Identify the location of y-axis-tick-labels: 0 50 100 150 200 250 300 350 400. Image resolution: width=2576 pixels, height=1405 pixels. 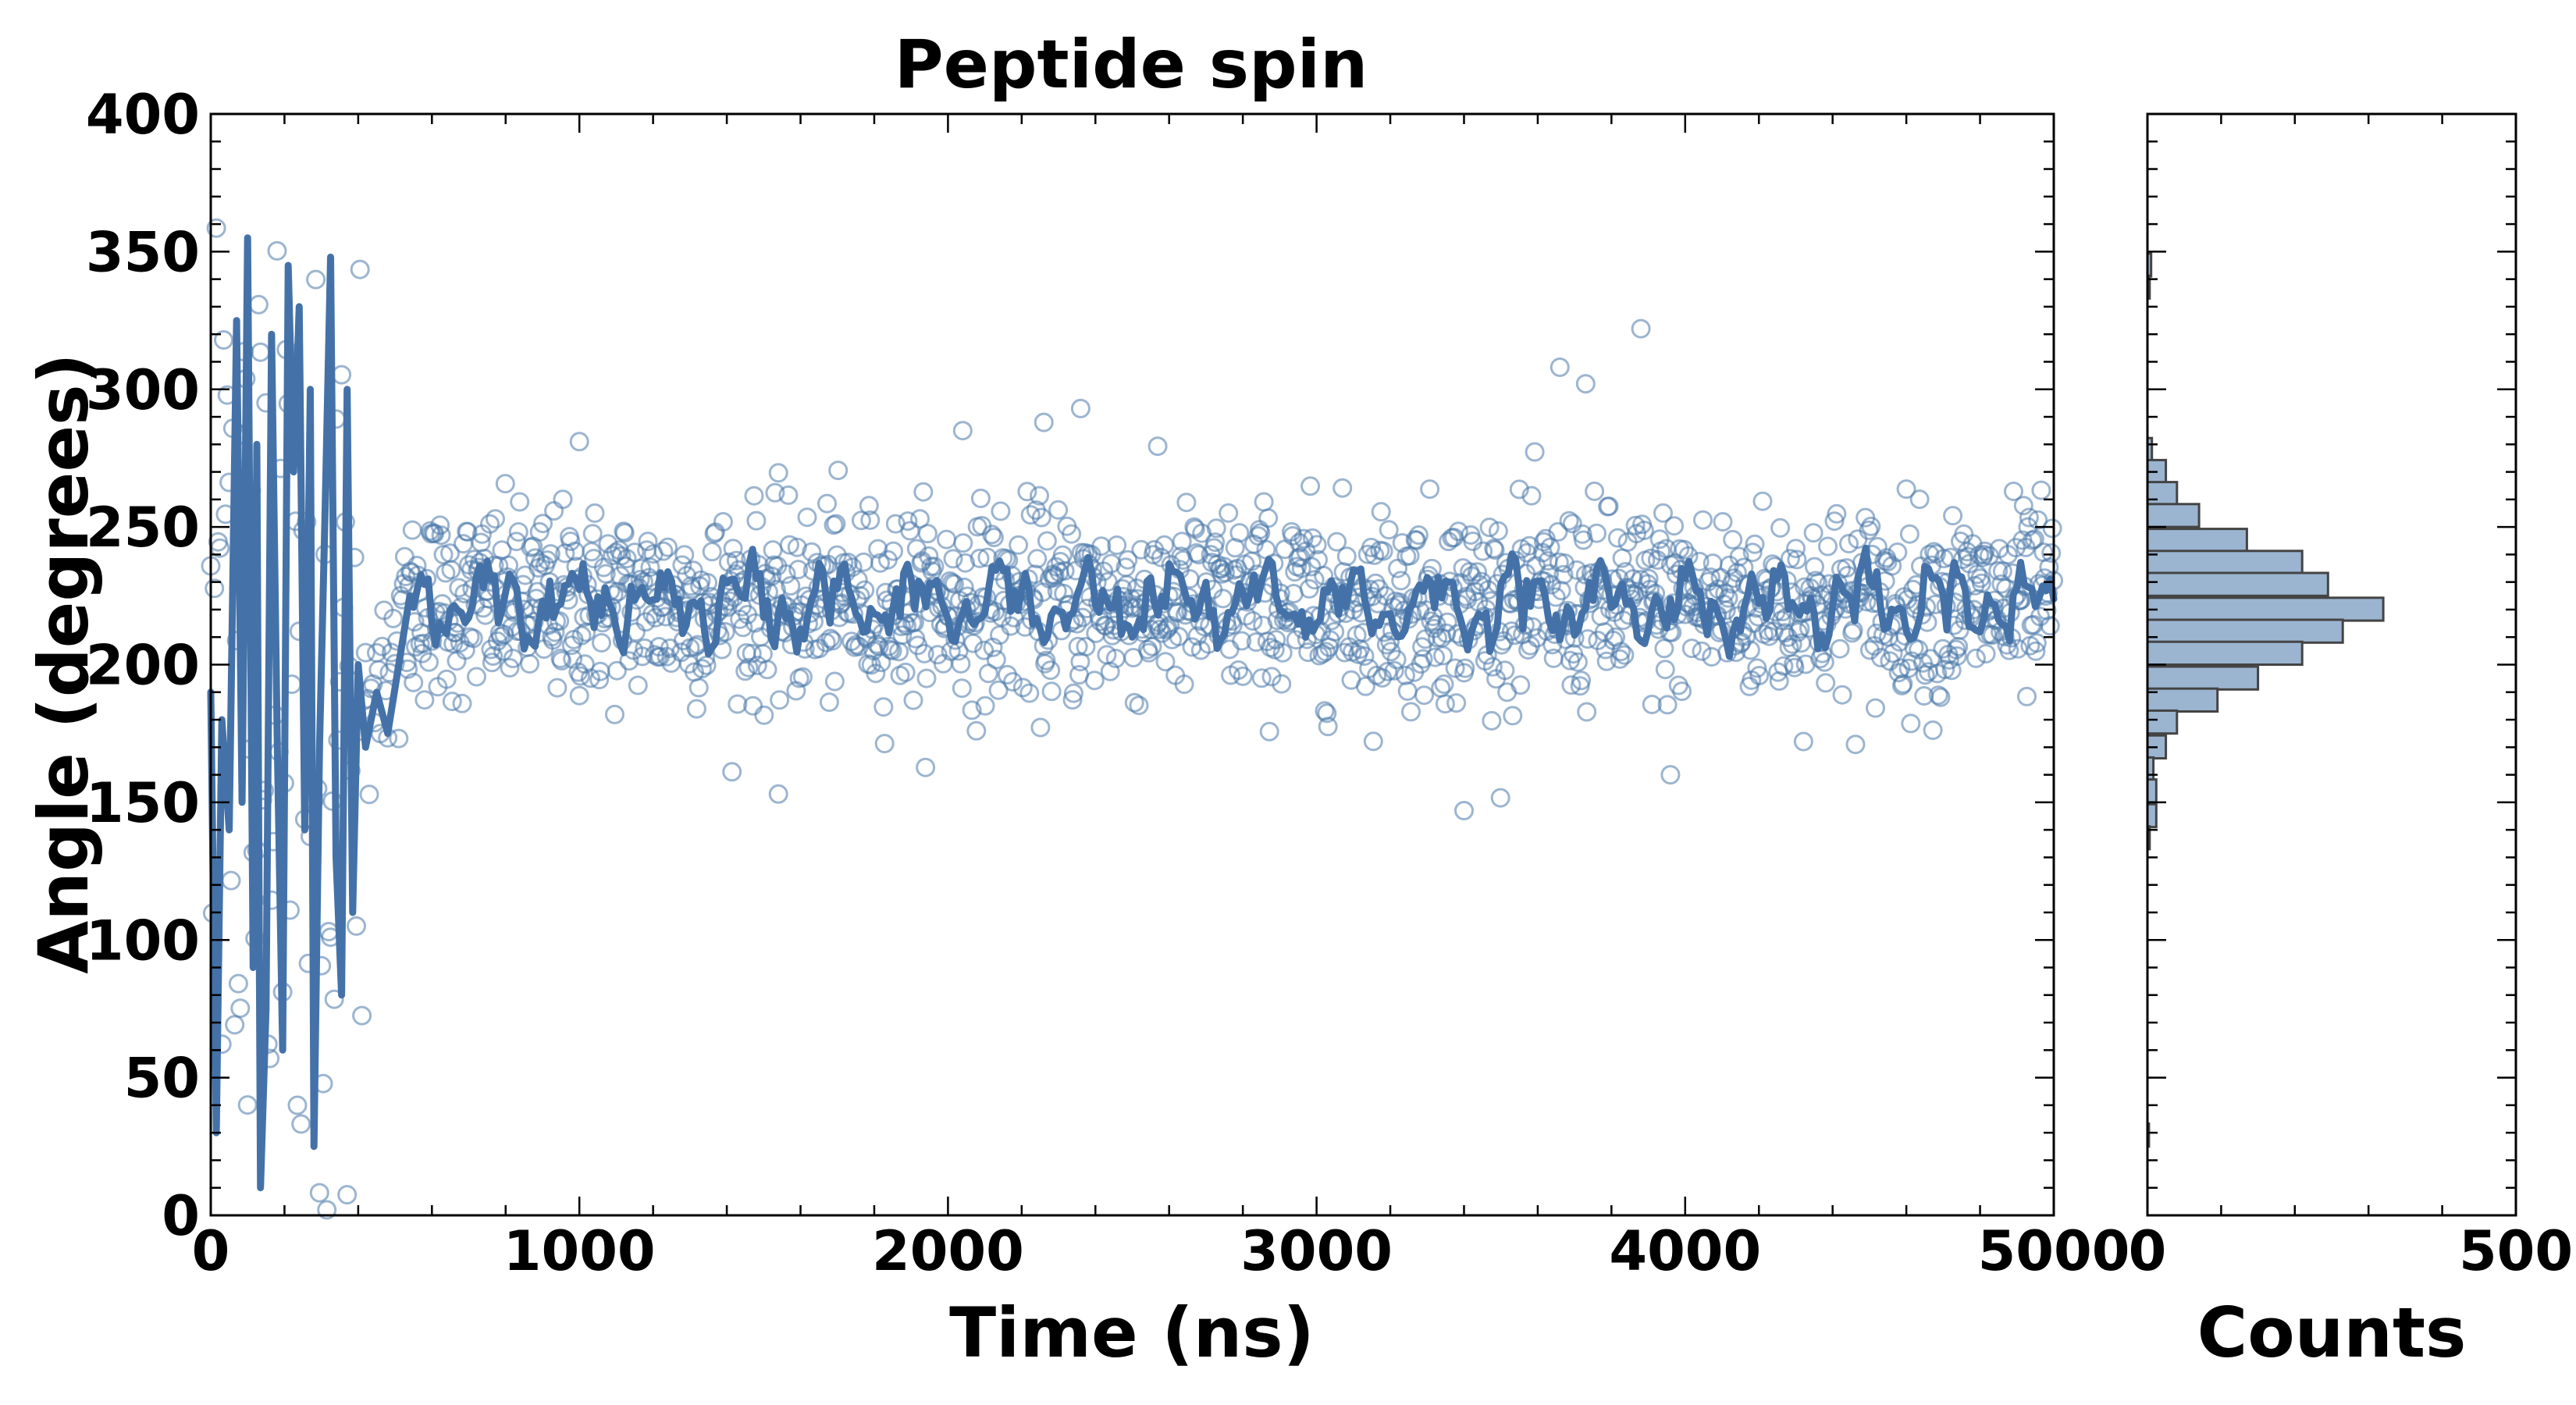
(143, 665).